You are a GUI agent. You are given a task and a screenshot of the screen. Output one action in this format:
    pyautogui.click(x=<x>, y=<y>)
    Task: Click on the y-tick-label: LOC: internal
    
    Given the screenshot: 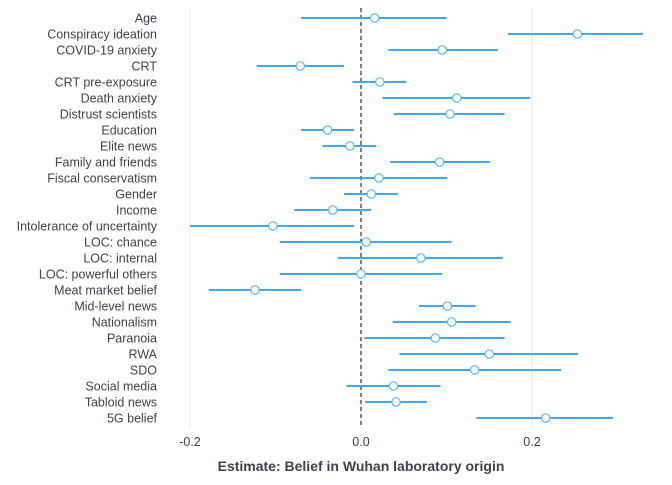 What is the action you would take?
    pyautogui.click(x=120, y=259)
    